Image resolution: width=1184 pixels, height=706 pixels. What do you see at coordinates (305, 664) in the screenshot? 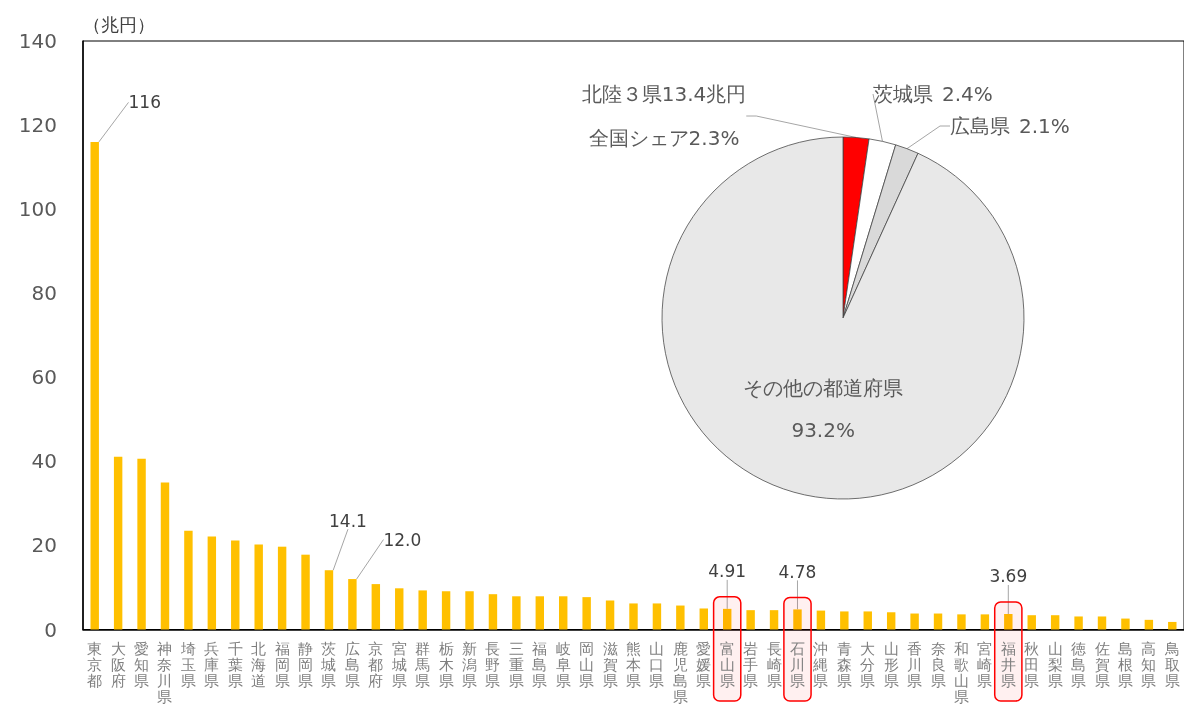
I see `x-tick-label: 静岡県` at bounding box center [305, 664].